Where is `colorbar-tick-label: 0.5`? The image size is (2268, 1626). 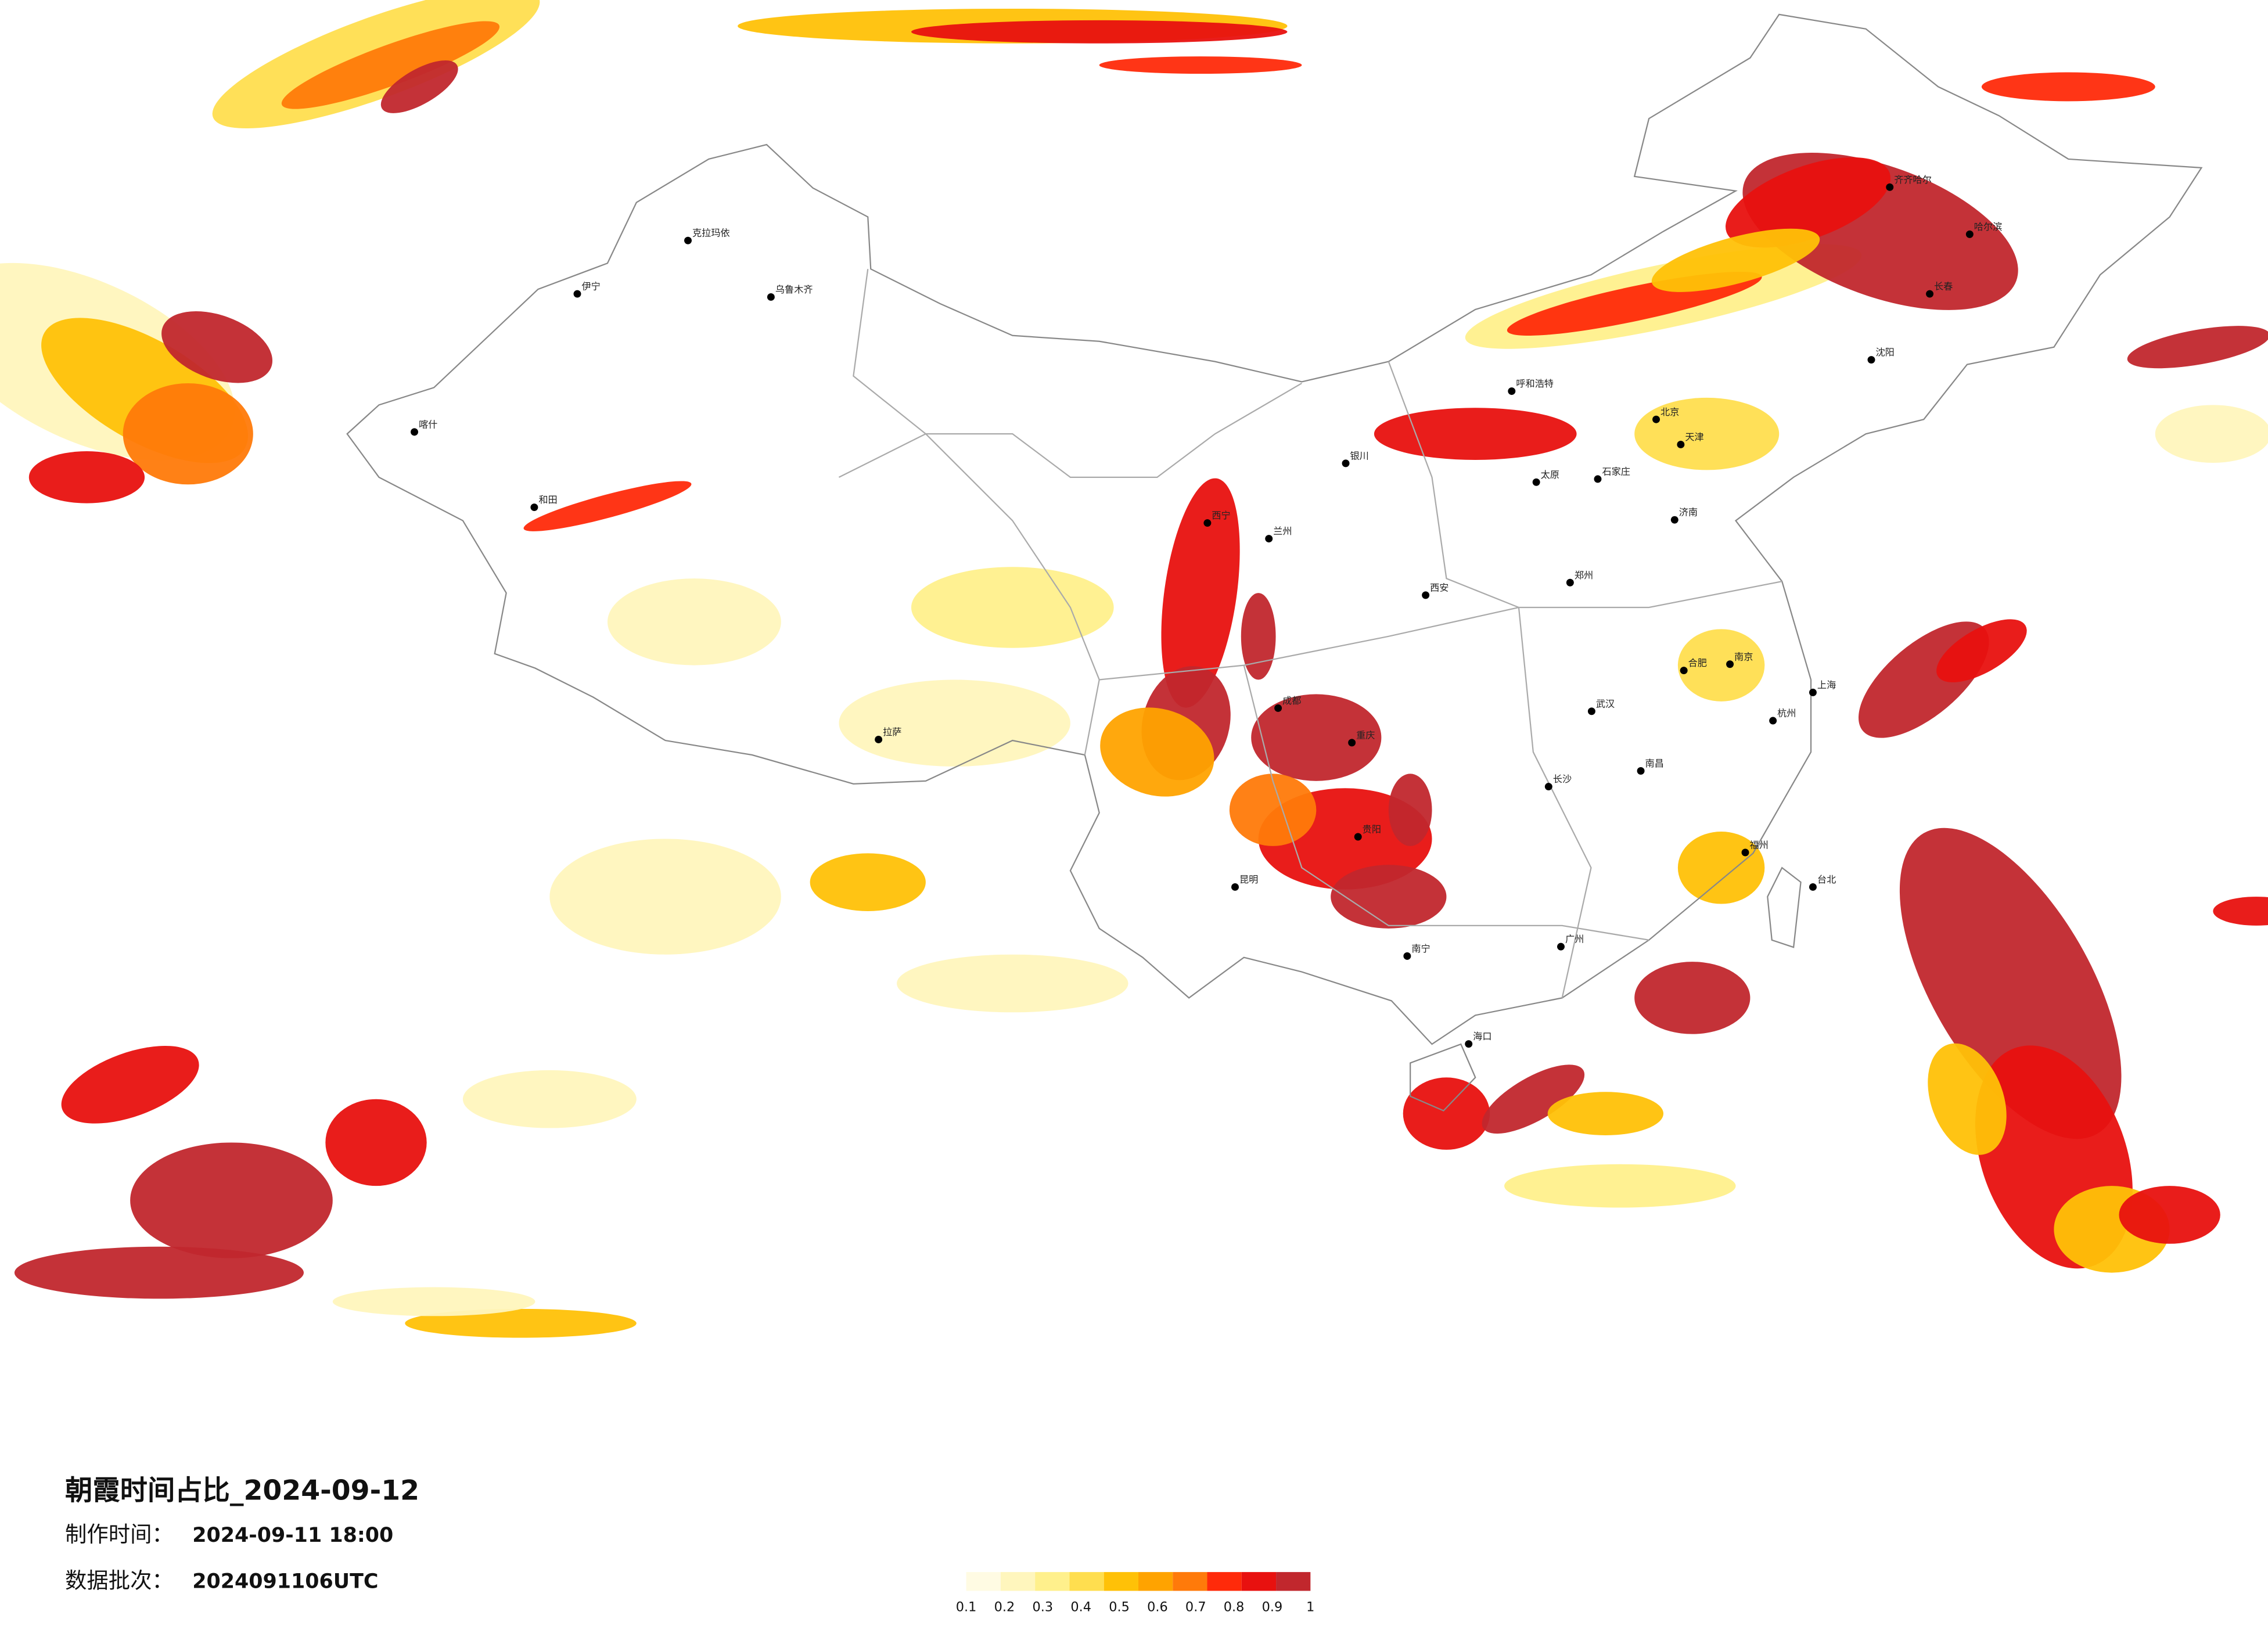 colorbar-tick-label: 0.5 is located at coordinates (1119, 1606).